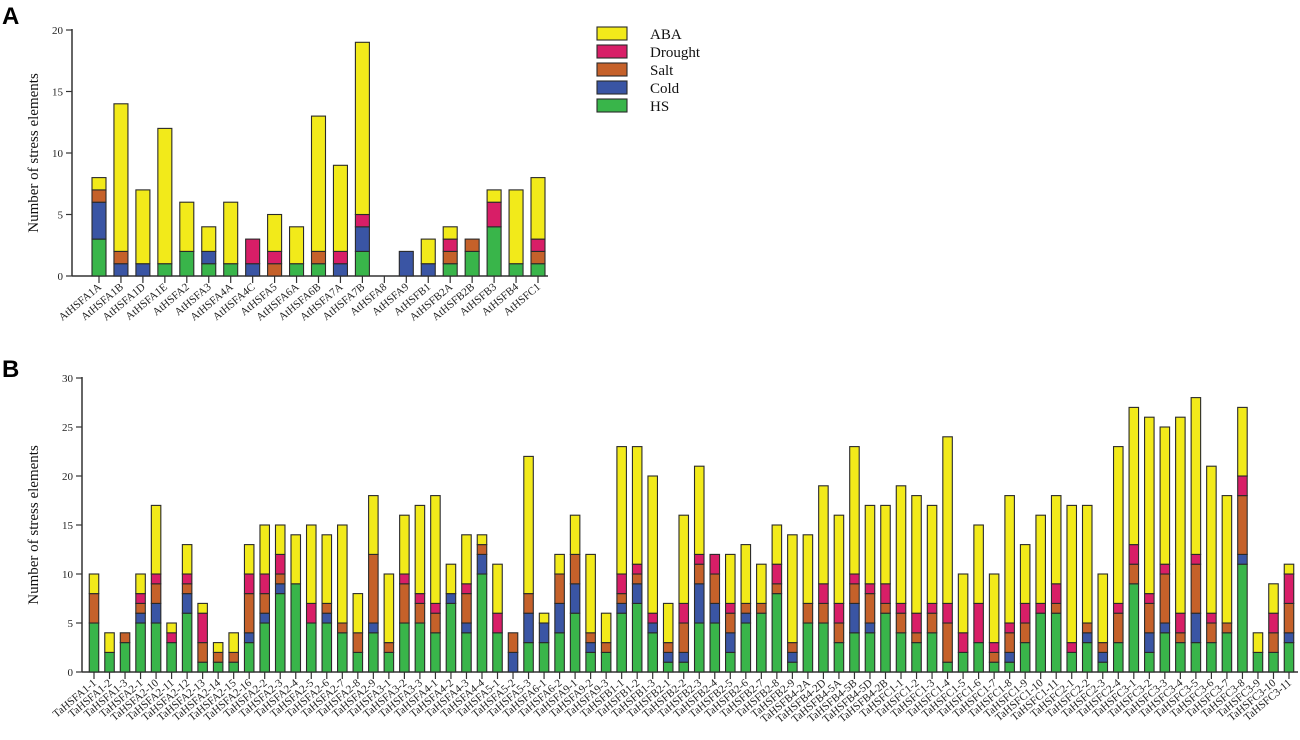 The height and width of the screenshot is (740, 1300). Describe the element at coordinates (10, 369) in the screenshot. I see `panel-b-letter: B` at that location.